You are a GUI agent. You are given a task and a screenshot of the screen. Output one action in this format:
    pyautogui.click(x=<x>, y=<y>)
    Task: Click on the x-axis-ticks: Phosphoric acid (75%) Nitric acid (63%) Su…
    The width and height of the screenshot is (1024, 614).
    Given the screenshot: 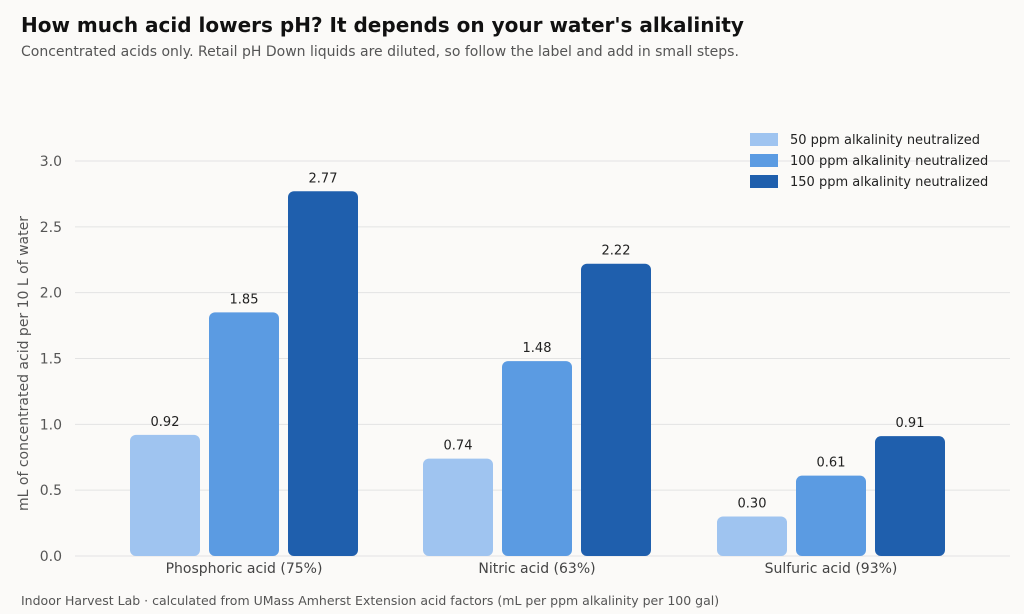 What is the action you would take?
    pyautogui.click(x=532, y=569)
    